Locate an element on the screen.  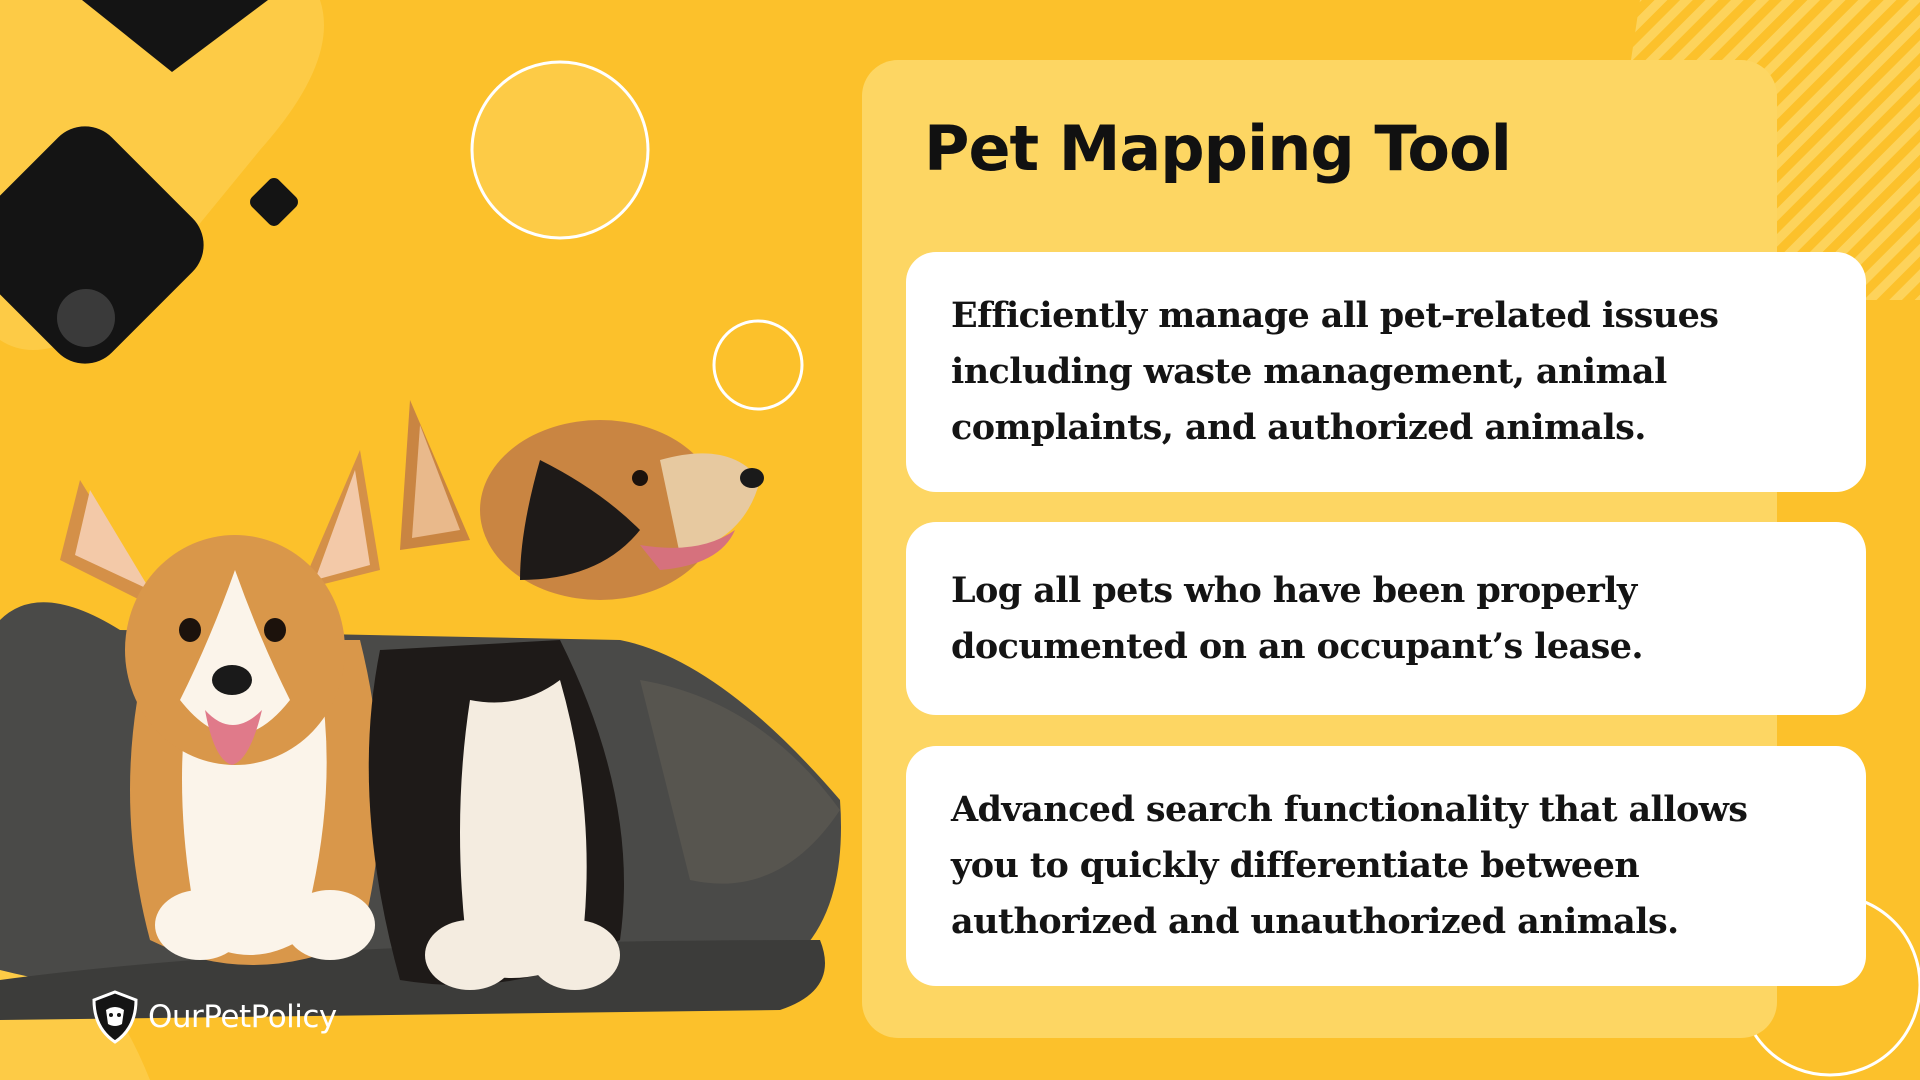
small-diamond-shape is located at coordinates (274, 202).